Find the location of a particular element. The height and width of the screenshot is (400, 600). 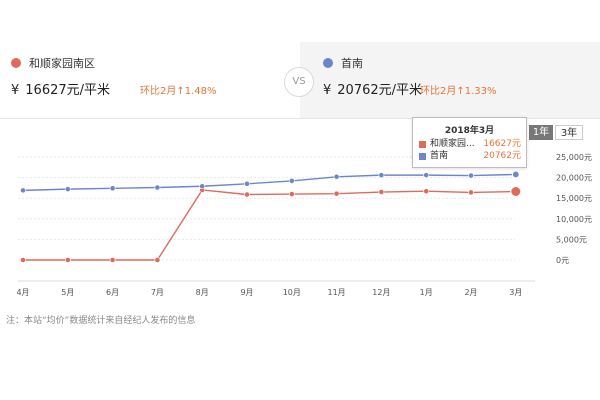

chart-tooltip: 2018年3月 和顺家园... 16627元 首南 20762元 is located at coordinates (469, 142).